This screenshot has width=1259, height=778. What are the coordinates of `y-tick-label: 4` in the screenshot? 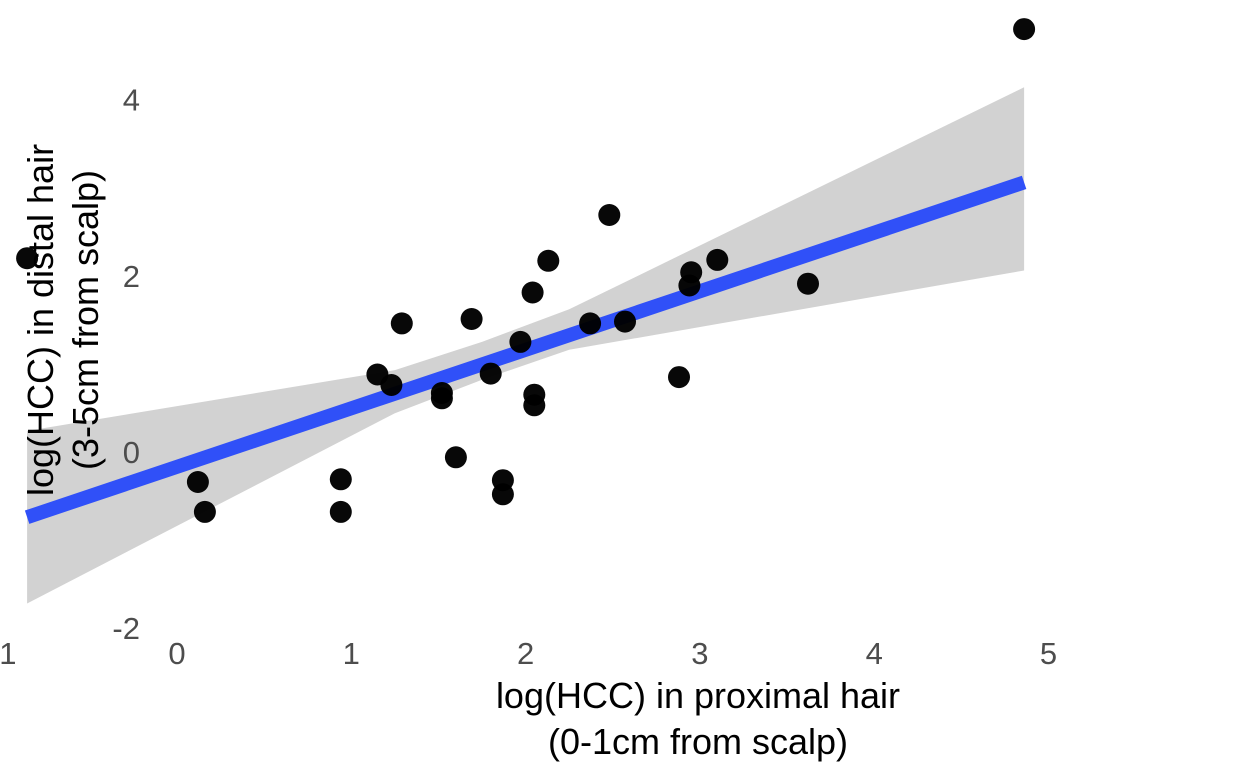 It's located at (131, 100).